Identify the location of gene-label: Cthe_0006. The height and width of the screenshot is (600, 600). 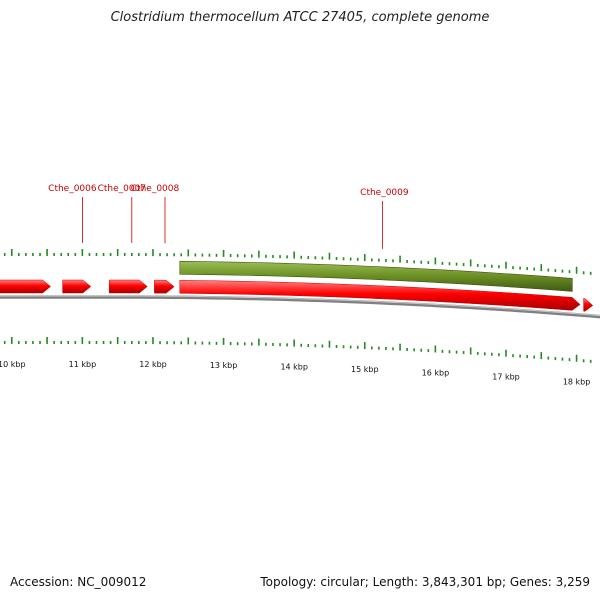
(72, 189).